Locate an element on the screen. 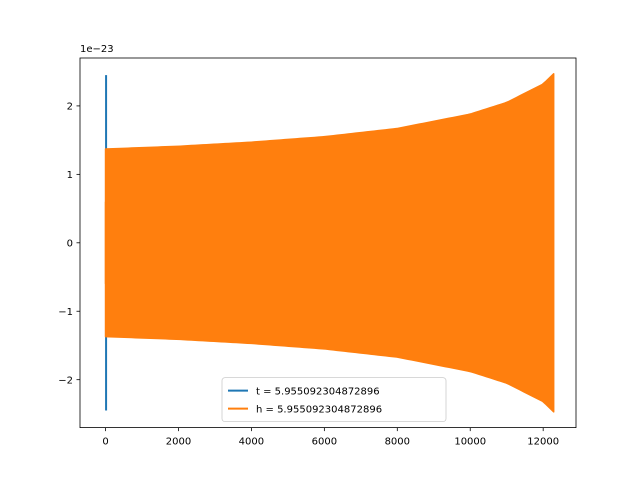 The height and width of the screenshot is (484, 640). x-tick-label: 8000 is located at coordinates (397, 442).